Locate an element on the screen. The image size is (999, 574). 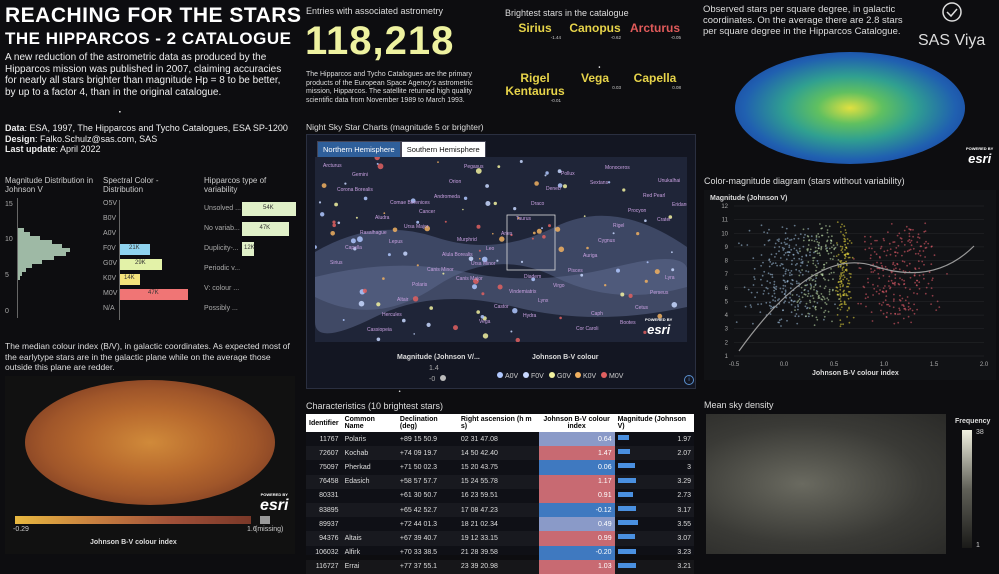
table-row: 83895 +65 42 52.7 17 08 47.23 -0.12 3.17 is located at coordinates (500, 510).